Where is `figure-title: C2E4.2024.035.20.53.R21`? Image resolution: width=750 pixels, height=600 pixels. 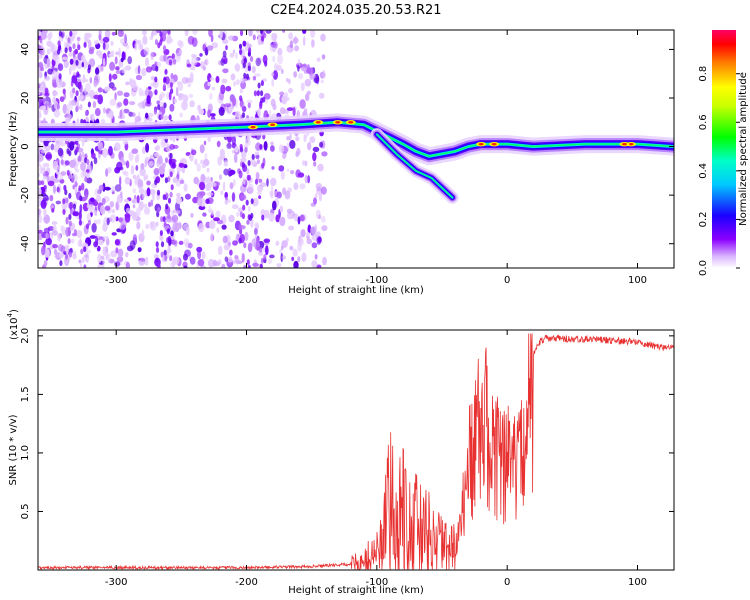
figure-title: C2E4.2024.035.20.53.R21 is located at coordinates (355, 10).